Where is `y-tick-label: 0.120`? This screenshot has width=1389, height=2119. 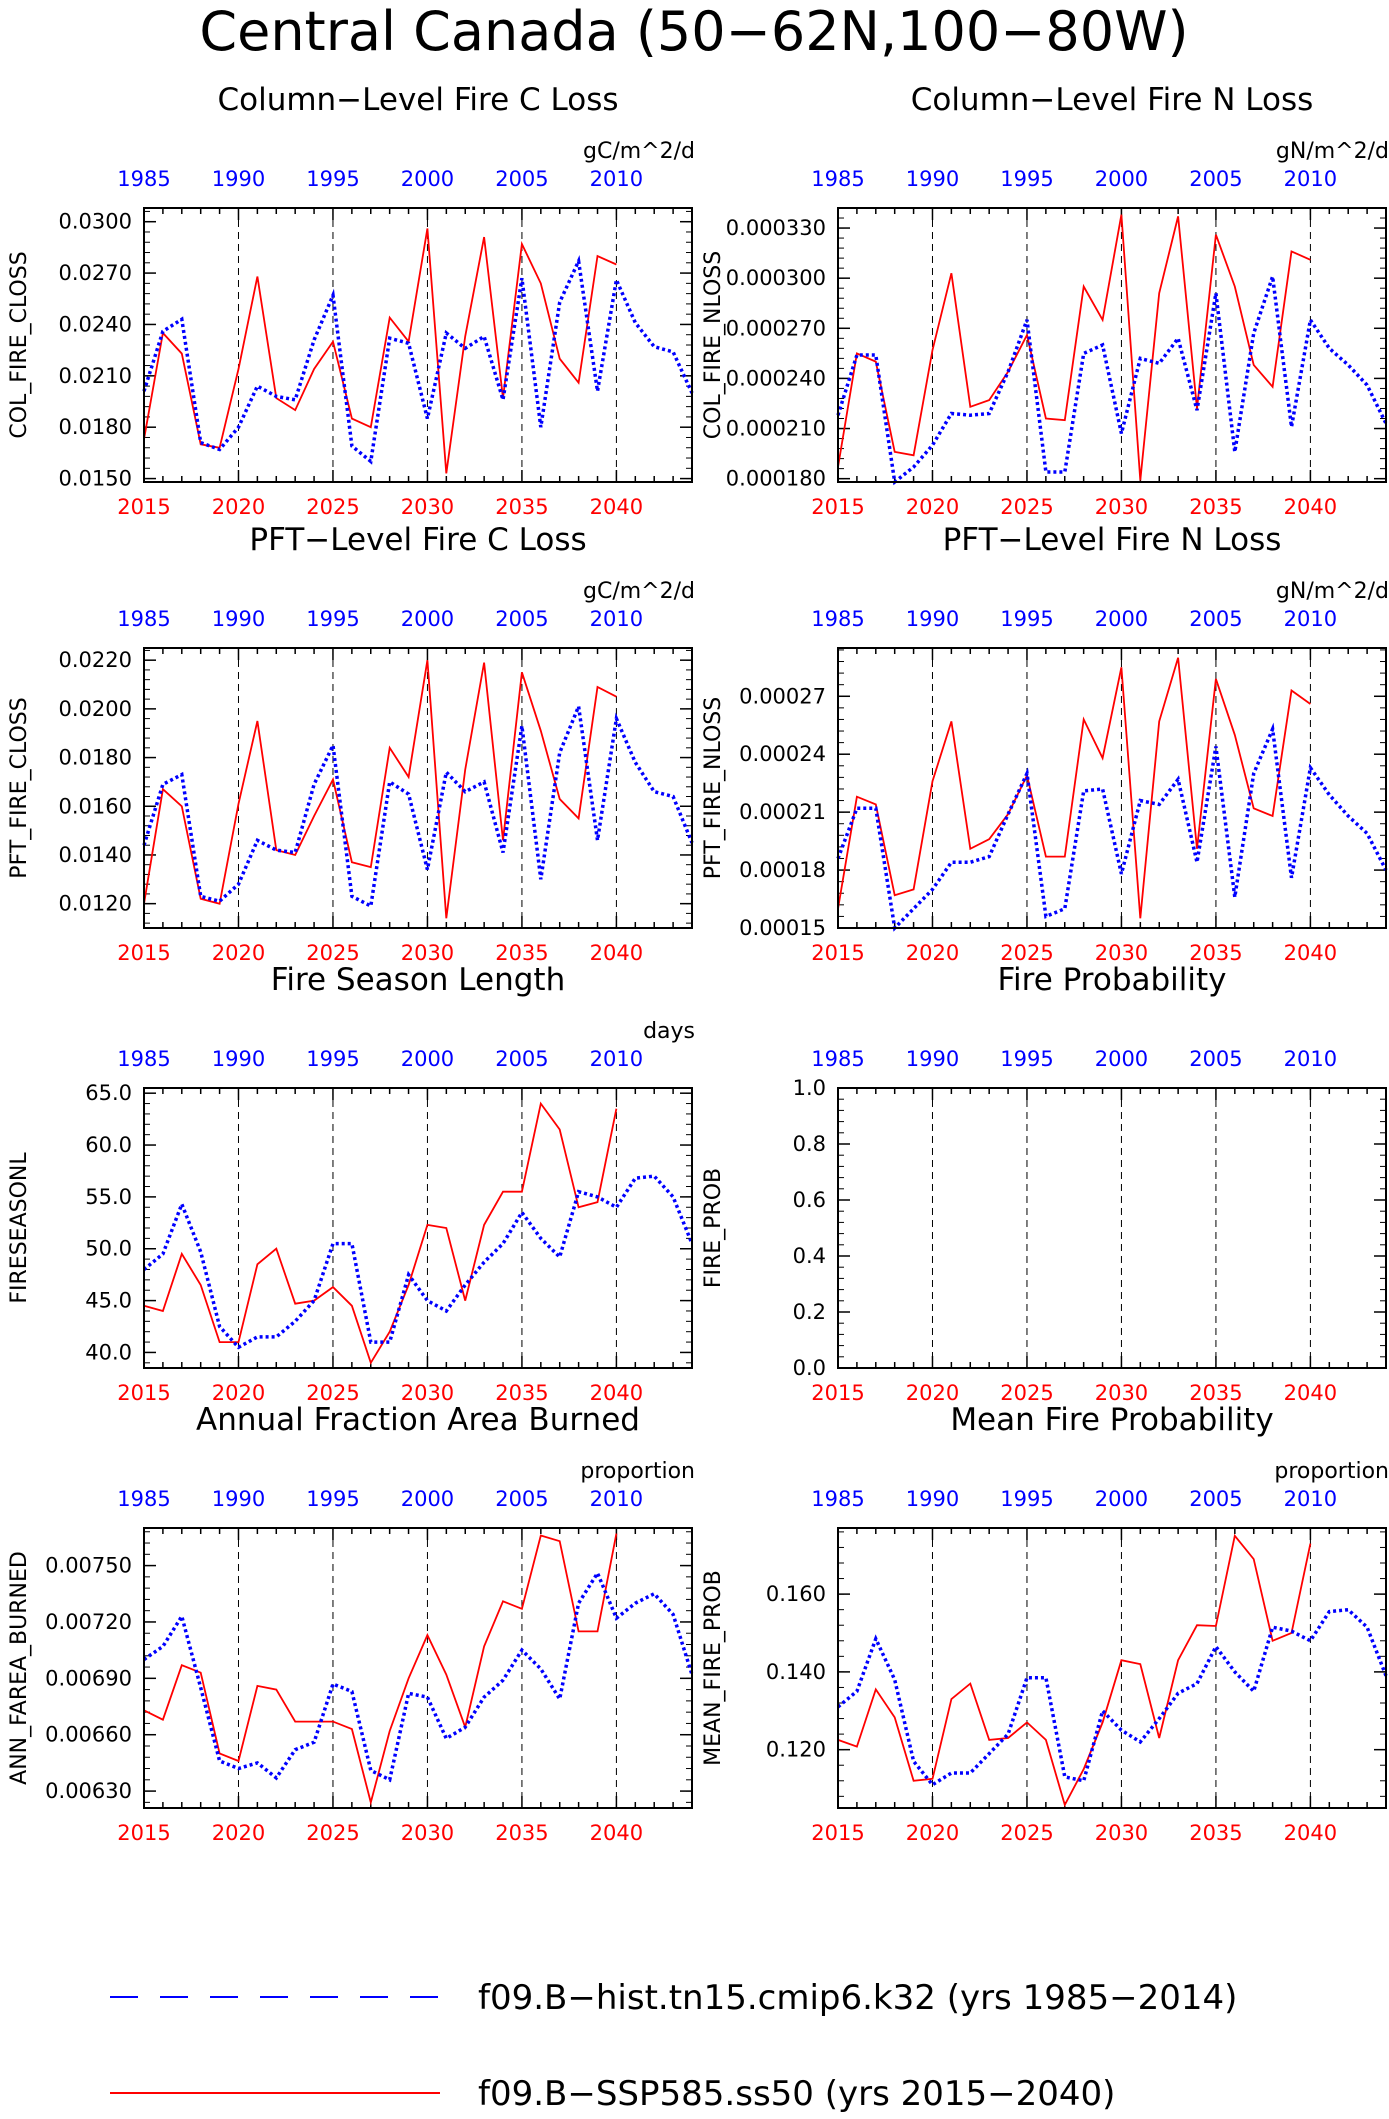 y-tick-label: 0.120 is located at coordinates (796, 1750).